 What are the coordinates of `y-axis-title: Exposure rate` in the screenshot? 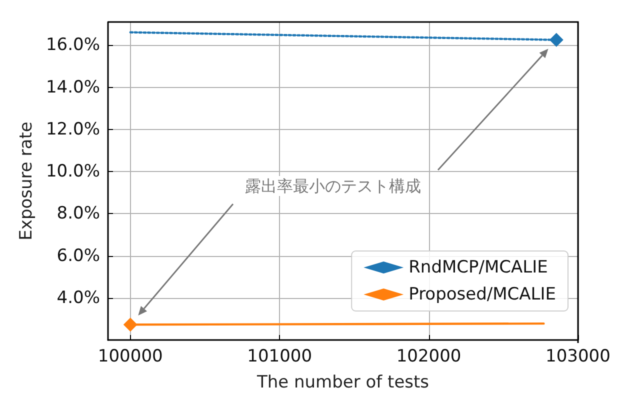 It's located at (26, 181).